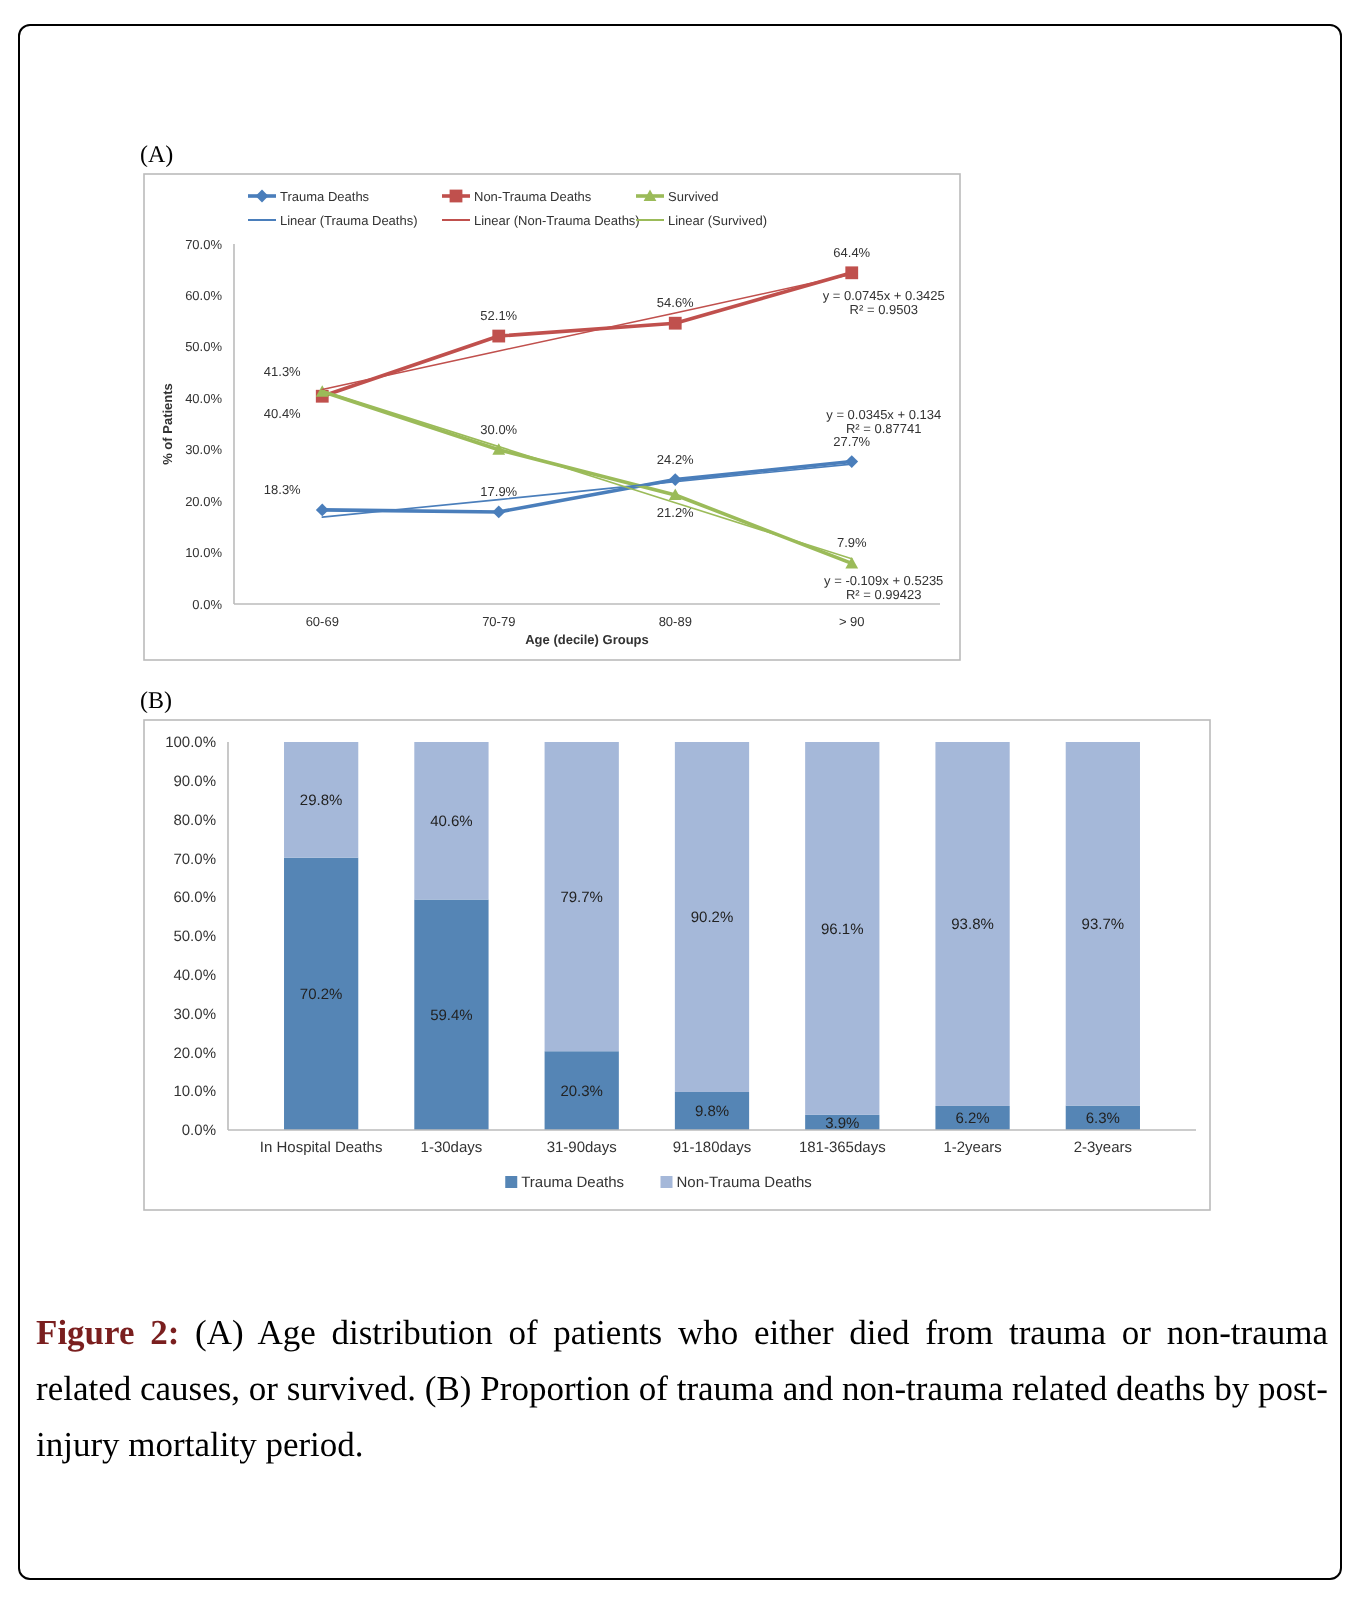 The height and width of the screenshot is (1598, 1350). What do you see at coordinates (682, 1389) in the screenshot?
I see `caption: Figure 2: (A) Age distribution of patients who either died from trauma or non-trauma related causes, or survived. (B) Proportion of trauma and non-trauma related deaths by post-injury mortality period.` at bounding box center [682, 1389].